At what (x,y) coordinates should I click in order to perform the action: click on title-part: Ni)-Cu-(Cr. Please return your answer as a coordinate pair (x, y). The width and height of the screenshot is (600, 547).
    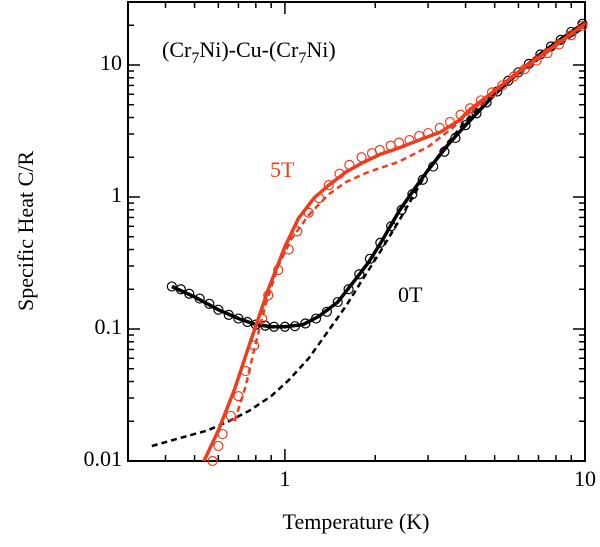
    Looking at the image, I should click on (249, 49).